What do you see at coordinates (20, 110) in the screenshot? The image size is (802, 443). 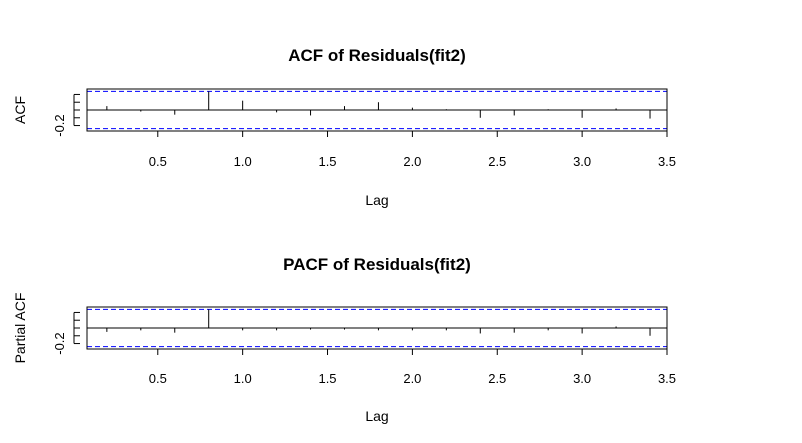 I see `y-axis-label: ACF` at bounding box center [20, 110].